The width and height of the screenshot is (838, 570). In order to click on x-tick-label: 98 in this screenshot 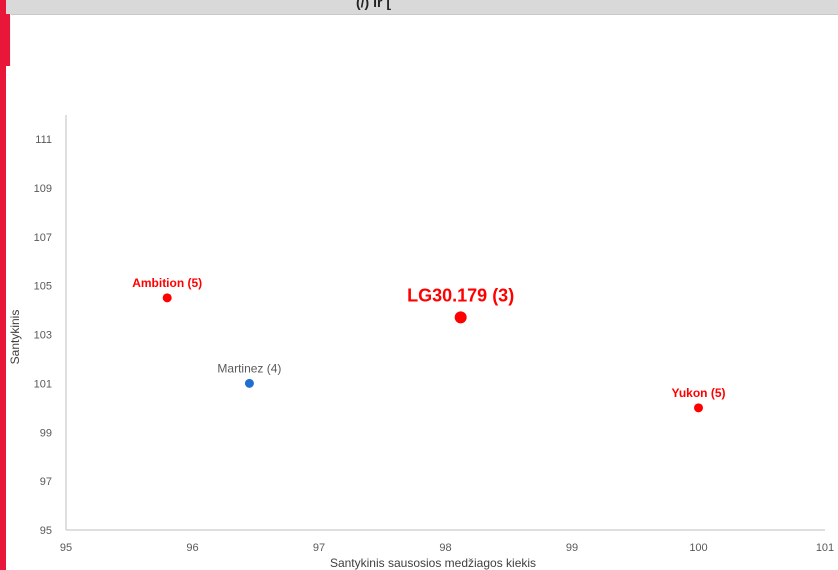, I will do `click(445, 548)`.